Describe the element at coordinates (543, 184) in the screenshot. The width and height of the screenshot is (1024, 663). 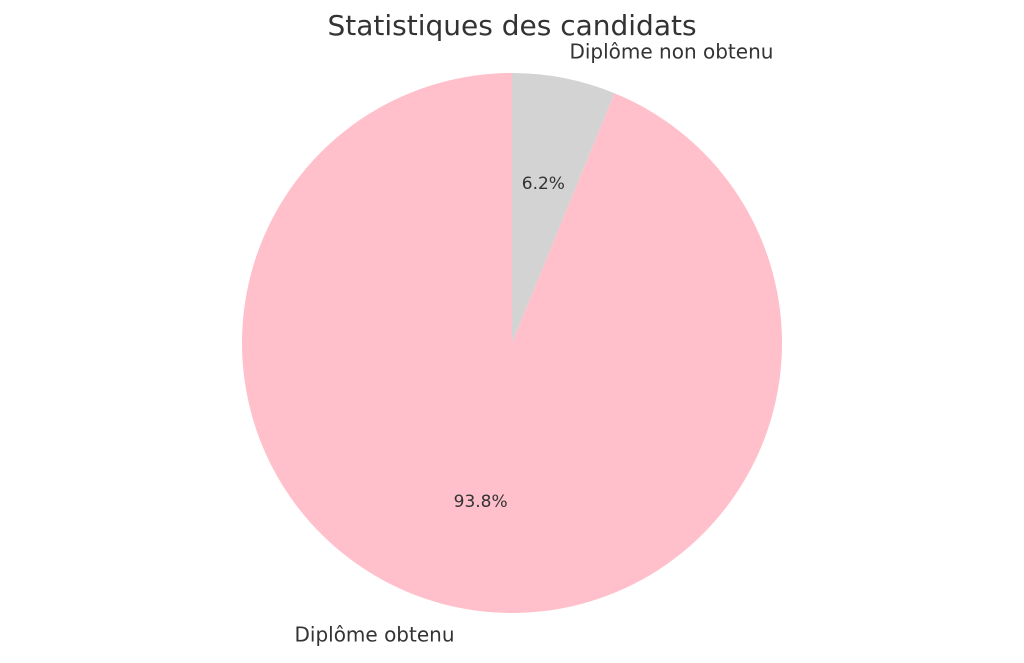
I see `pie-percent-label: 6.2%` at that location.